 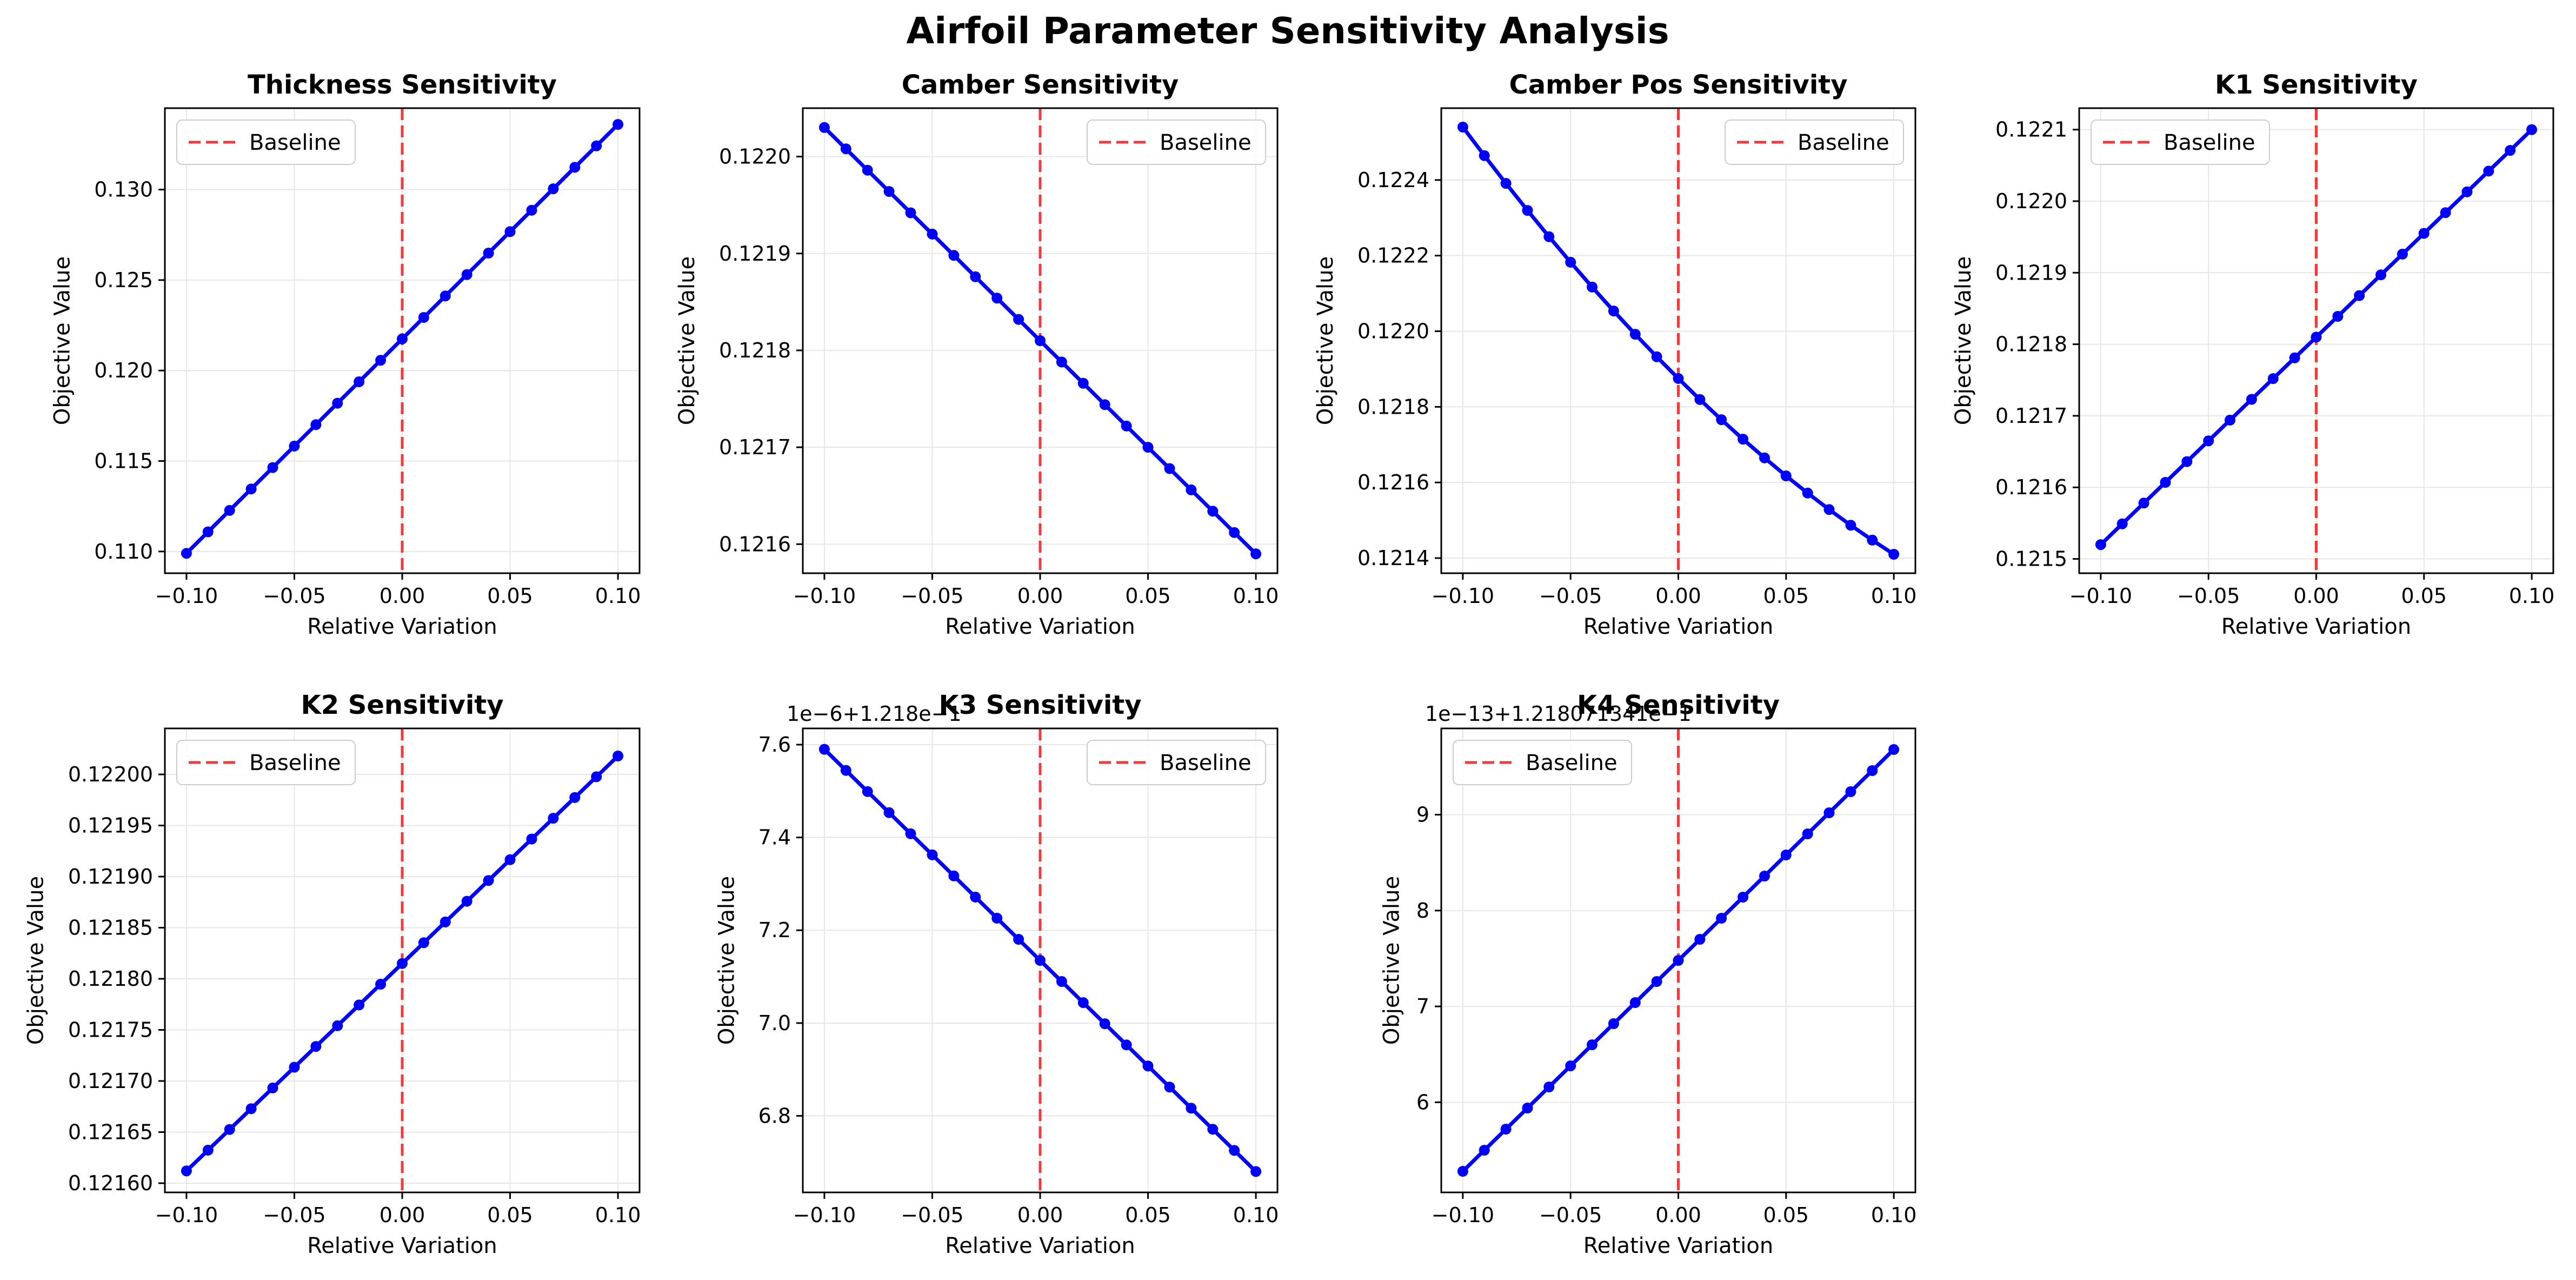 I want to click on subplot-title: K3 Sensitivity, so click(x=1040, y=705).